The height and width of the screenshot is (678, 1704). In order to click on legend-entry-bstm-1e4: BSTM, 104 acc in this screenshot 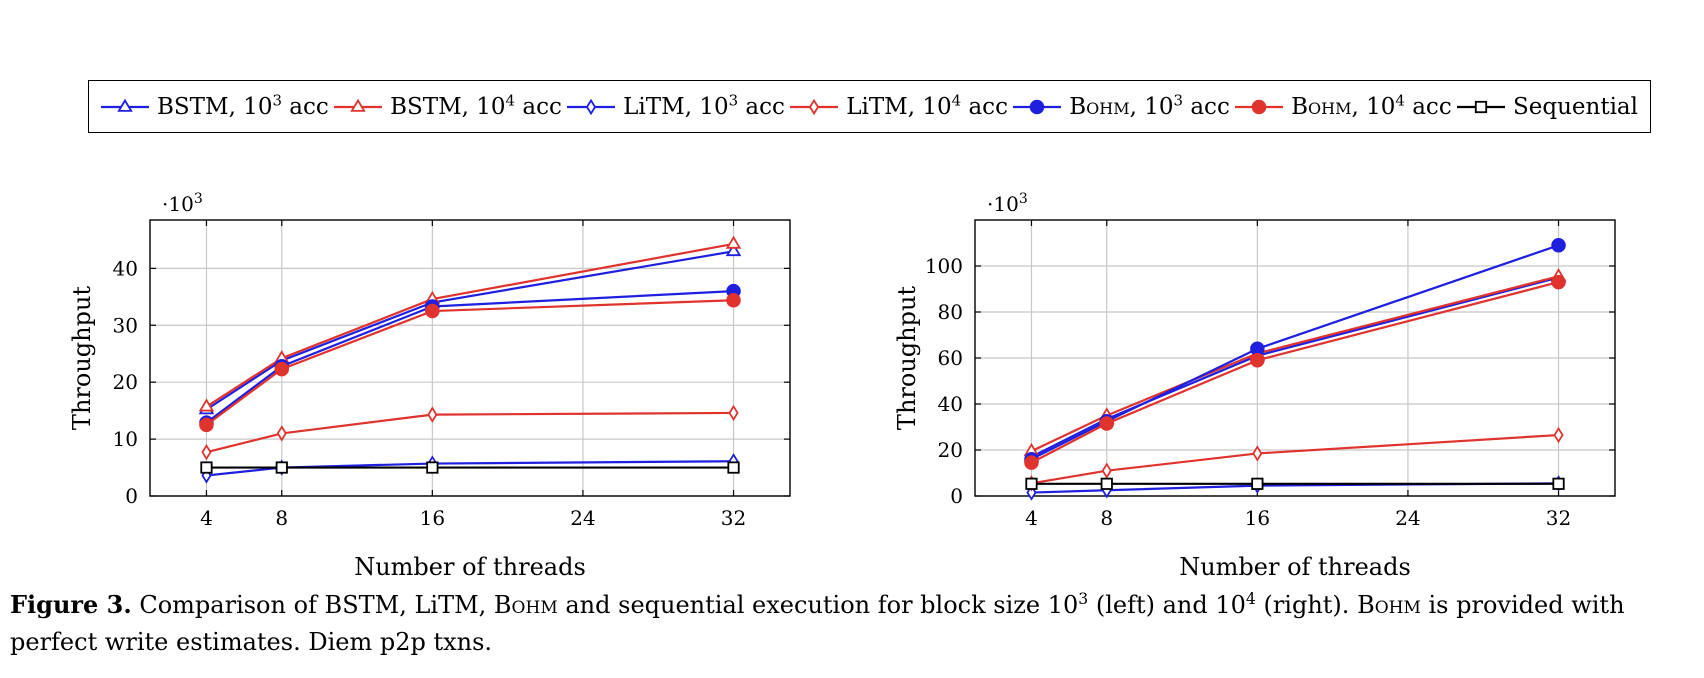, I will do `click(447, 106)`.